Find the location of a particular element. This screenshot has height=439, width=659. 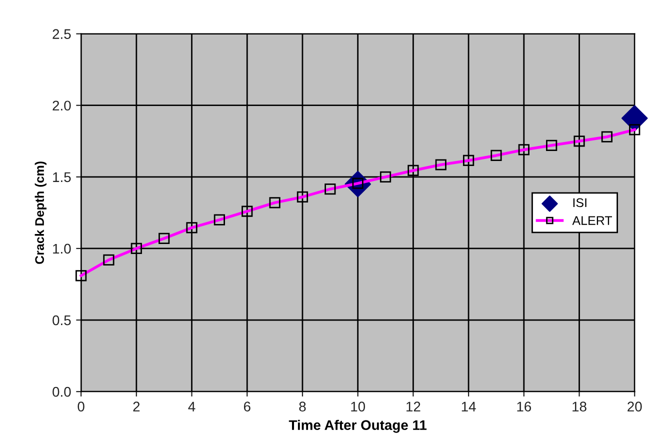

y-tick-label: 2.5 is located at coordinates (61, 34).